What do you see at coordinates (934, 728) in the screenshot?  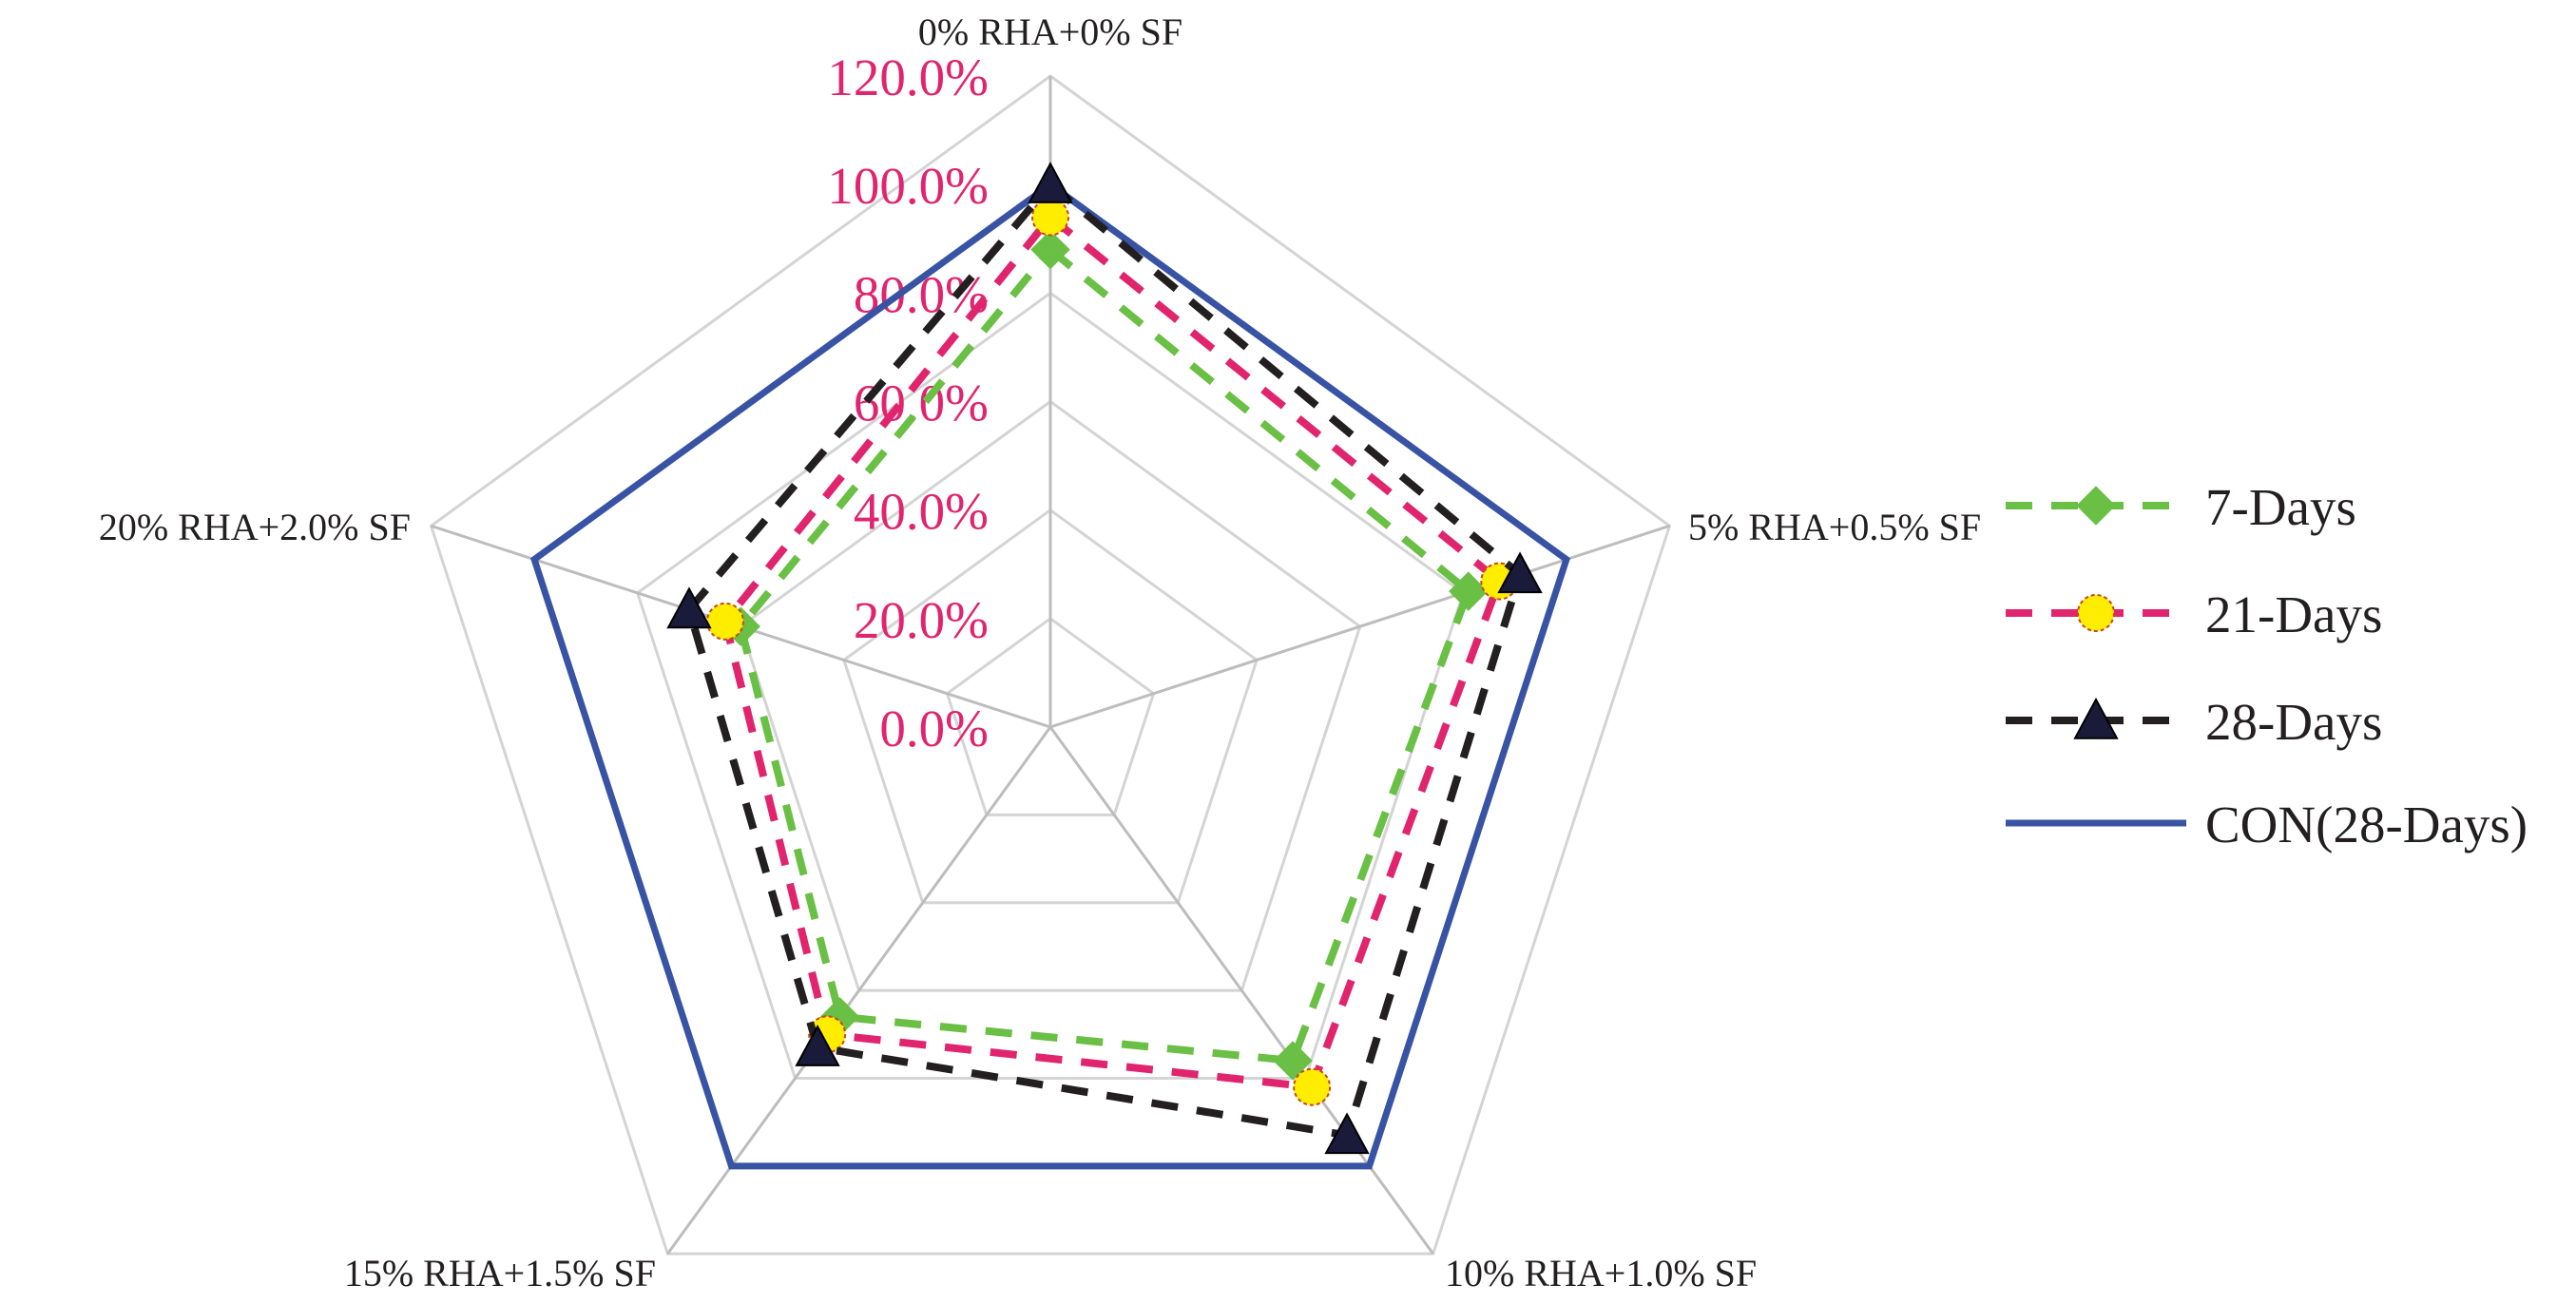 I see `tick-label: 0.0%` at bounding box center [934, 728].